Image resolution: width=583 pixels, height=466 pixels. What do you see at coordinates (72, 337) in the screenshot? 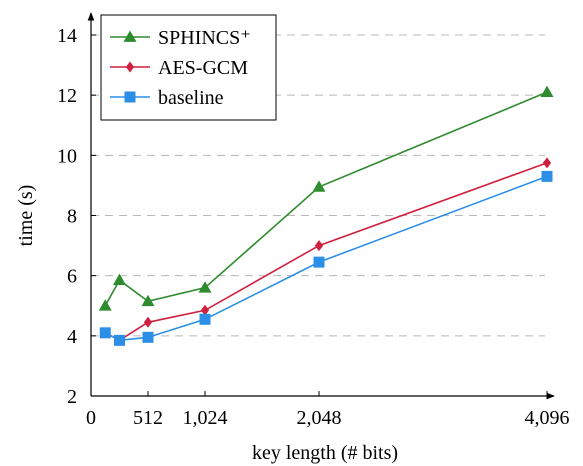
I see `y-tick-label: 4` at bounding box center [72, 337].